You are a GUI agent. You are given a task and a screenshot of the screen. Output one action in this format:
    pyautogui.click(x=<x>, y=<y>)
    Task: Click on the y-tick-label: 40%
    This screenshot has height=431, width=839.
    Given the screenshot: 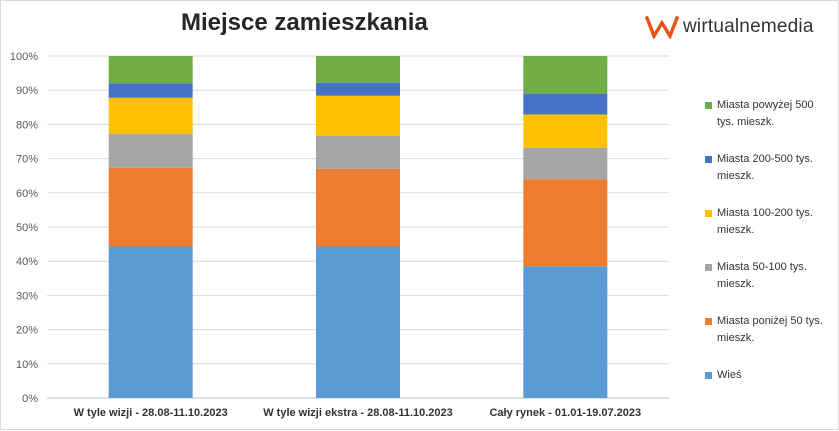 What is the action you would take?
    pyautogui.click(x=27, y=262)
    